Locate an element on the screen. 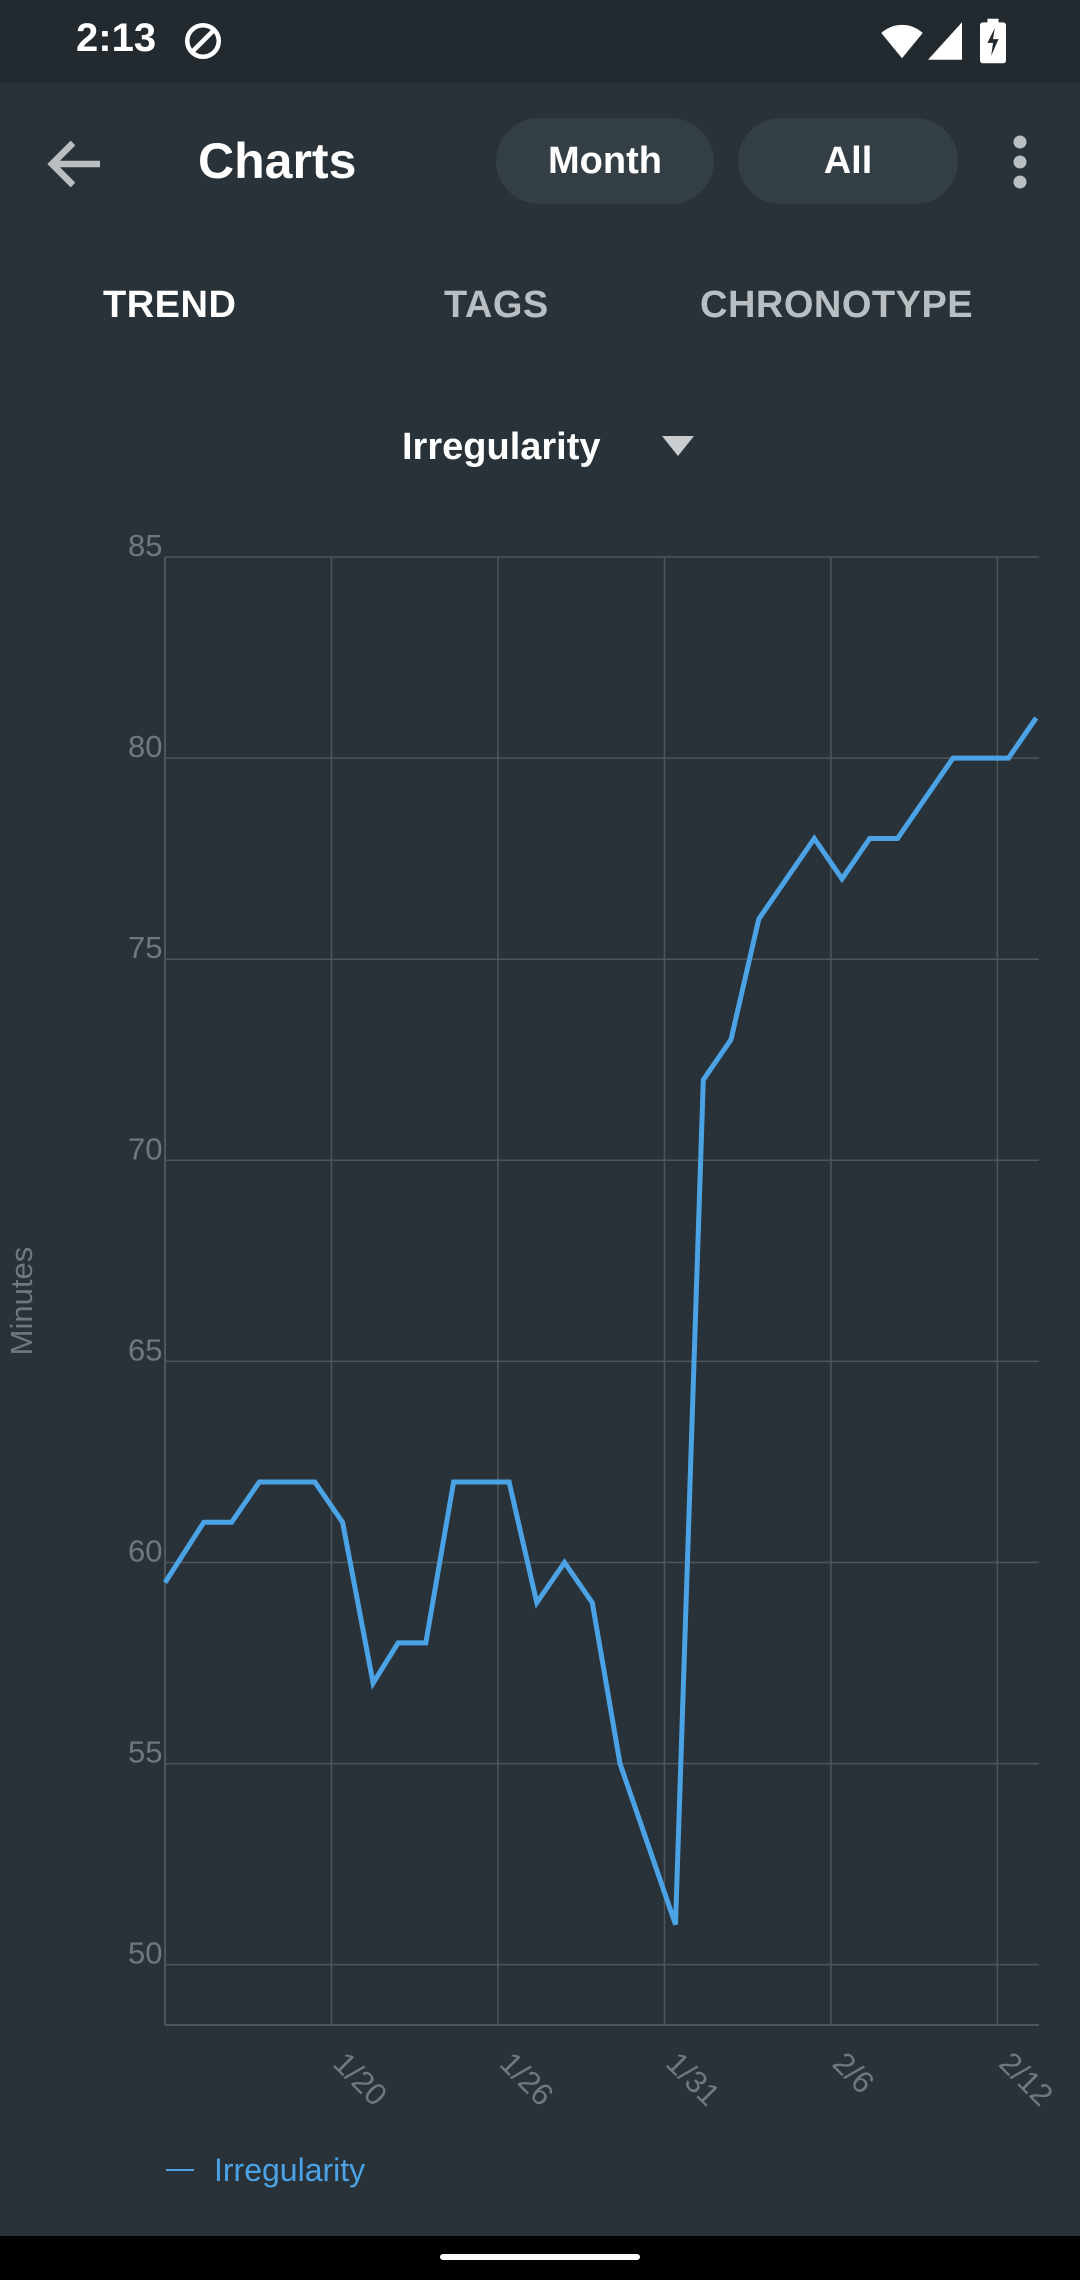 The width and height of the screenshot is (1080, 2280). x-tick-label: 1/20 is located at coordinates (360, 2078).